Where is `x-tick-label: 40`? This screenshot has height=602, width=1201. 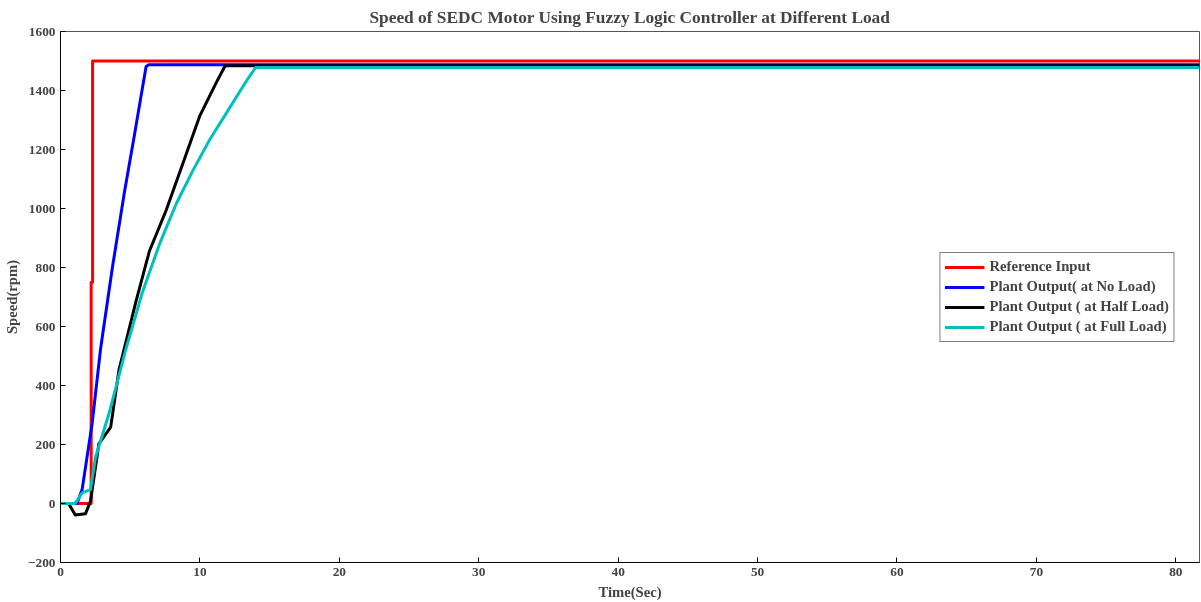
x-tick-label: 40 is located at coordinates (618, 571).